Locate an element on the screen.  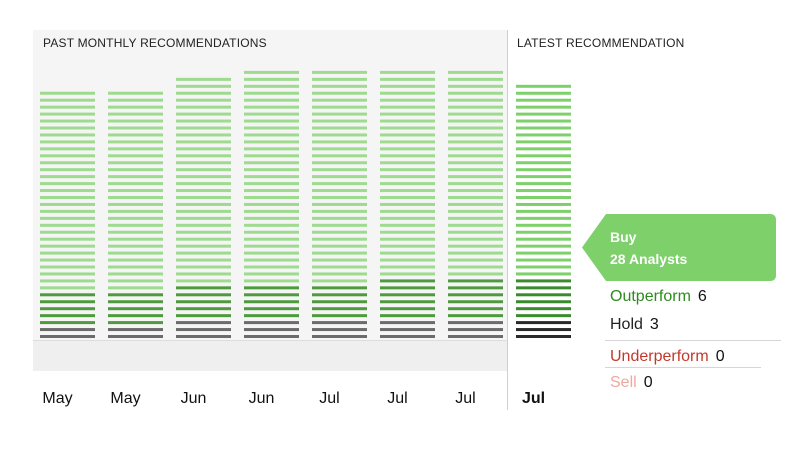
legend-outperform-label: Outperform is located at coordinates (650, 296).